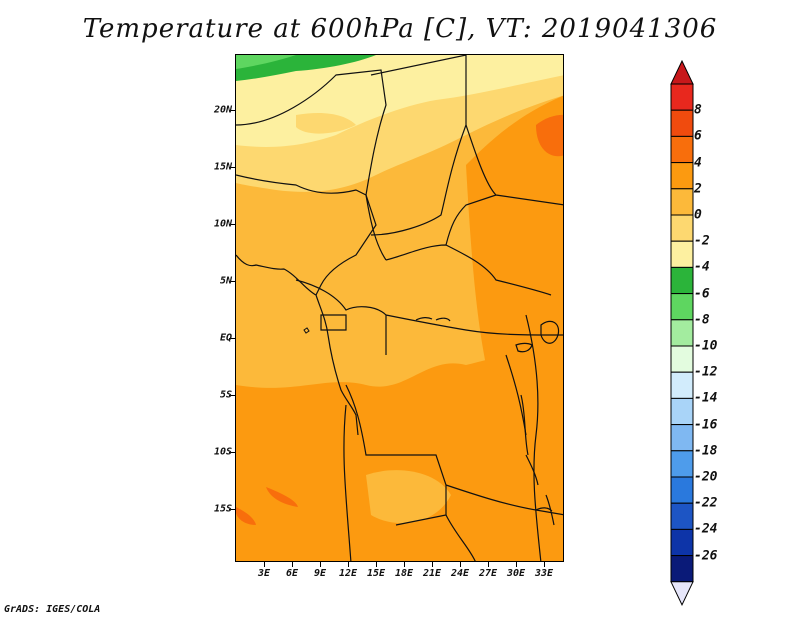  Describe the element at coordinates (698, 215) in the screenshot. I see `colorbar-level-label: 0` at that location.